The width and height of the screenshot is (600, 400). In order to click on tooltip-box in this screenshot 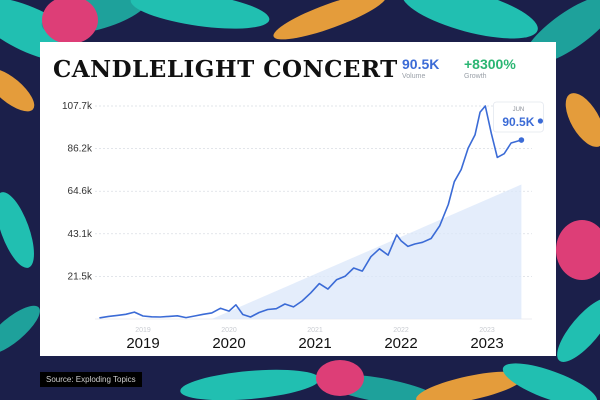, I will do `click(518, 117)`.